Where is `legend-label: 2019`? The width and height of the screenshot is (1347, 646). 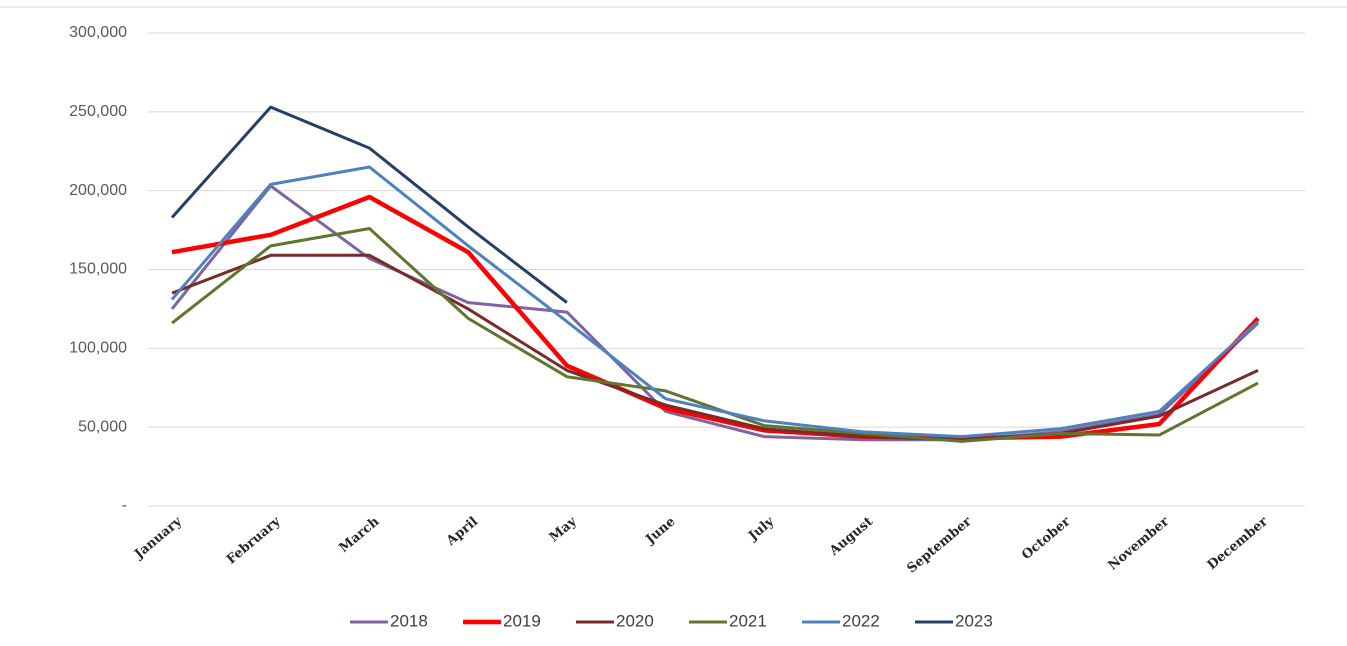
legend-label: 2019 is located at coordinates (522, 620).